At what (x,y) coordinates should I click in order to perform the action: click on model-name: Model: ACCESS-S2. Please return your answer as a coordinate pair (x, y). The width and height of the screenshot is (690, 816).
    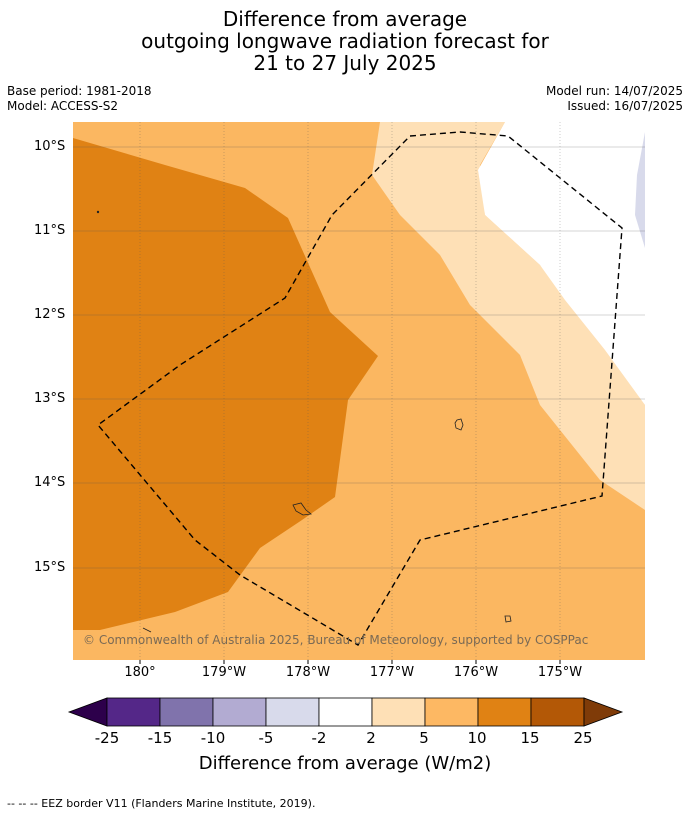
    Looking at the image, I should click on (63, 106).